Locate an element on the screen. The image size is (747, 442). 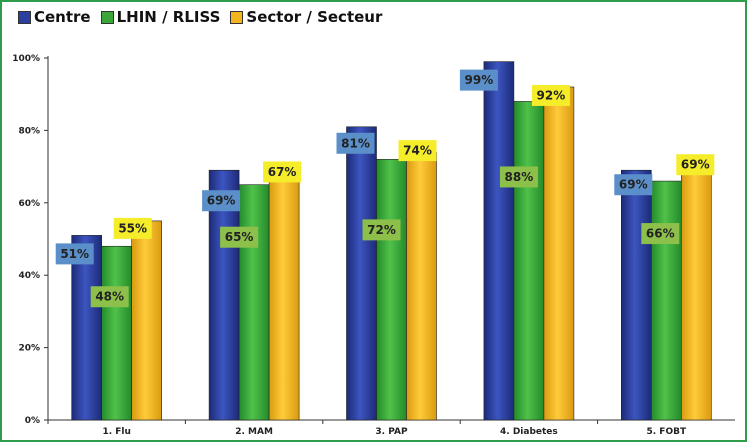
data-label: 99% is located at coordinates (479, 80).